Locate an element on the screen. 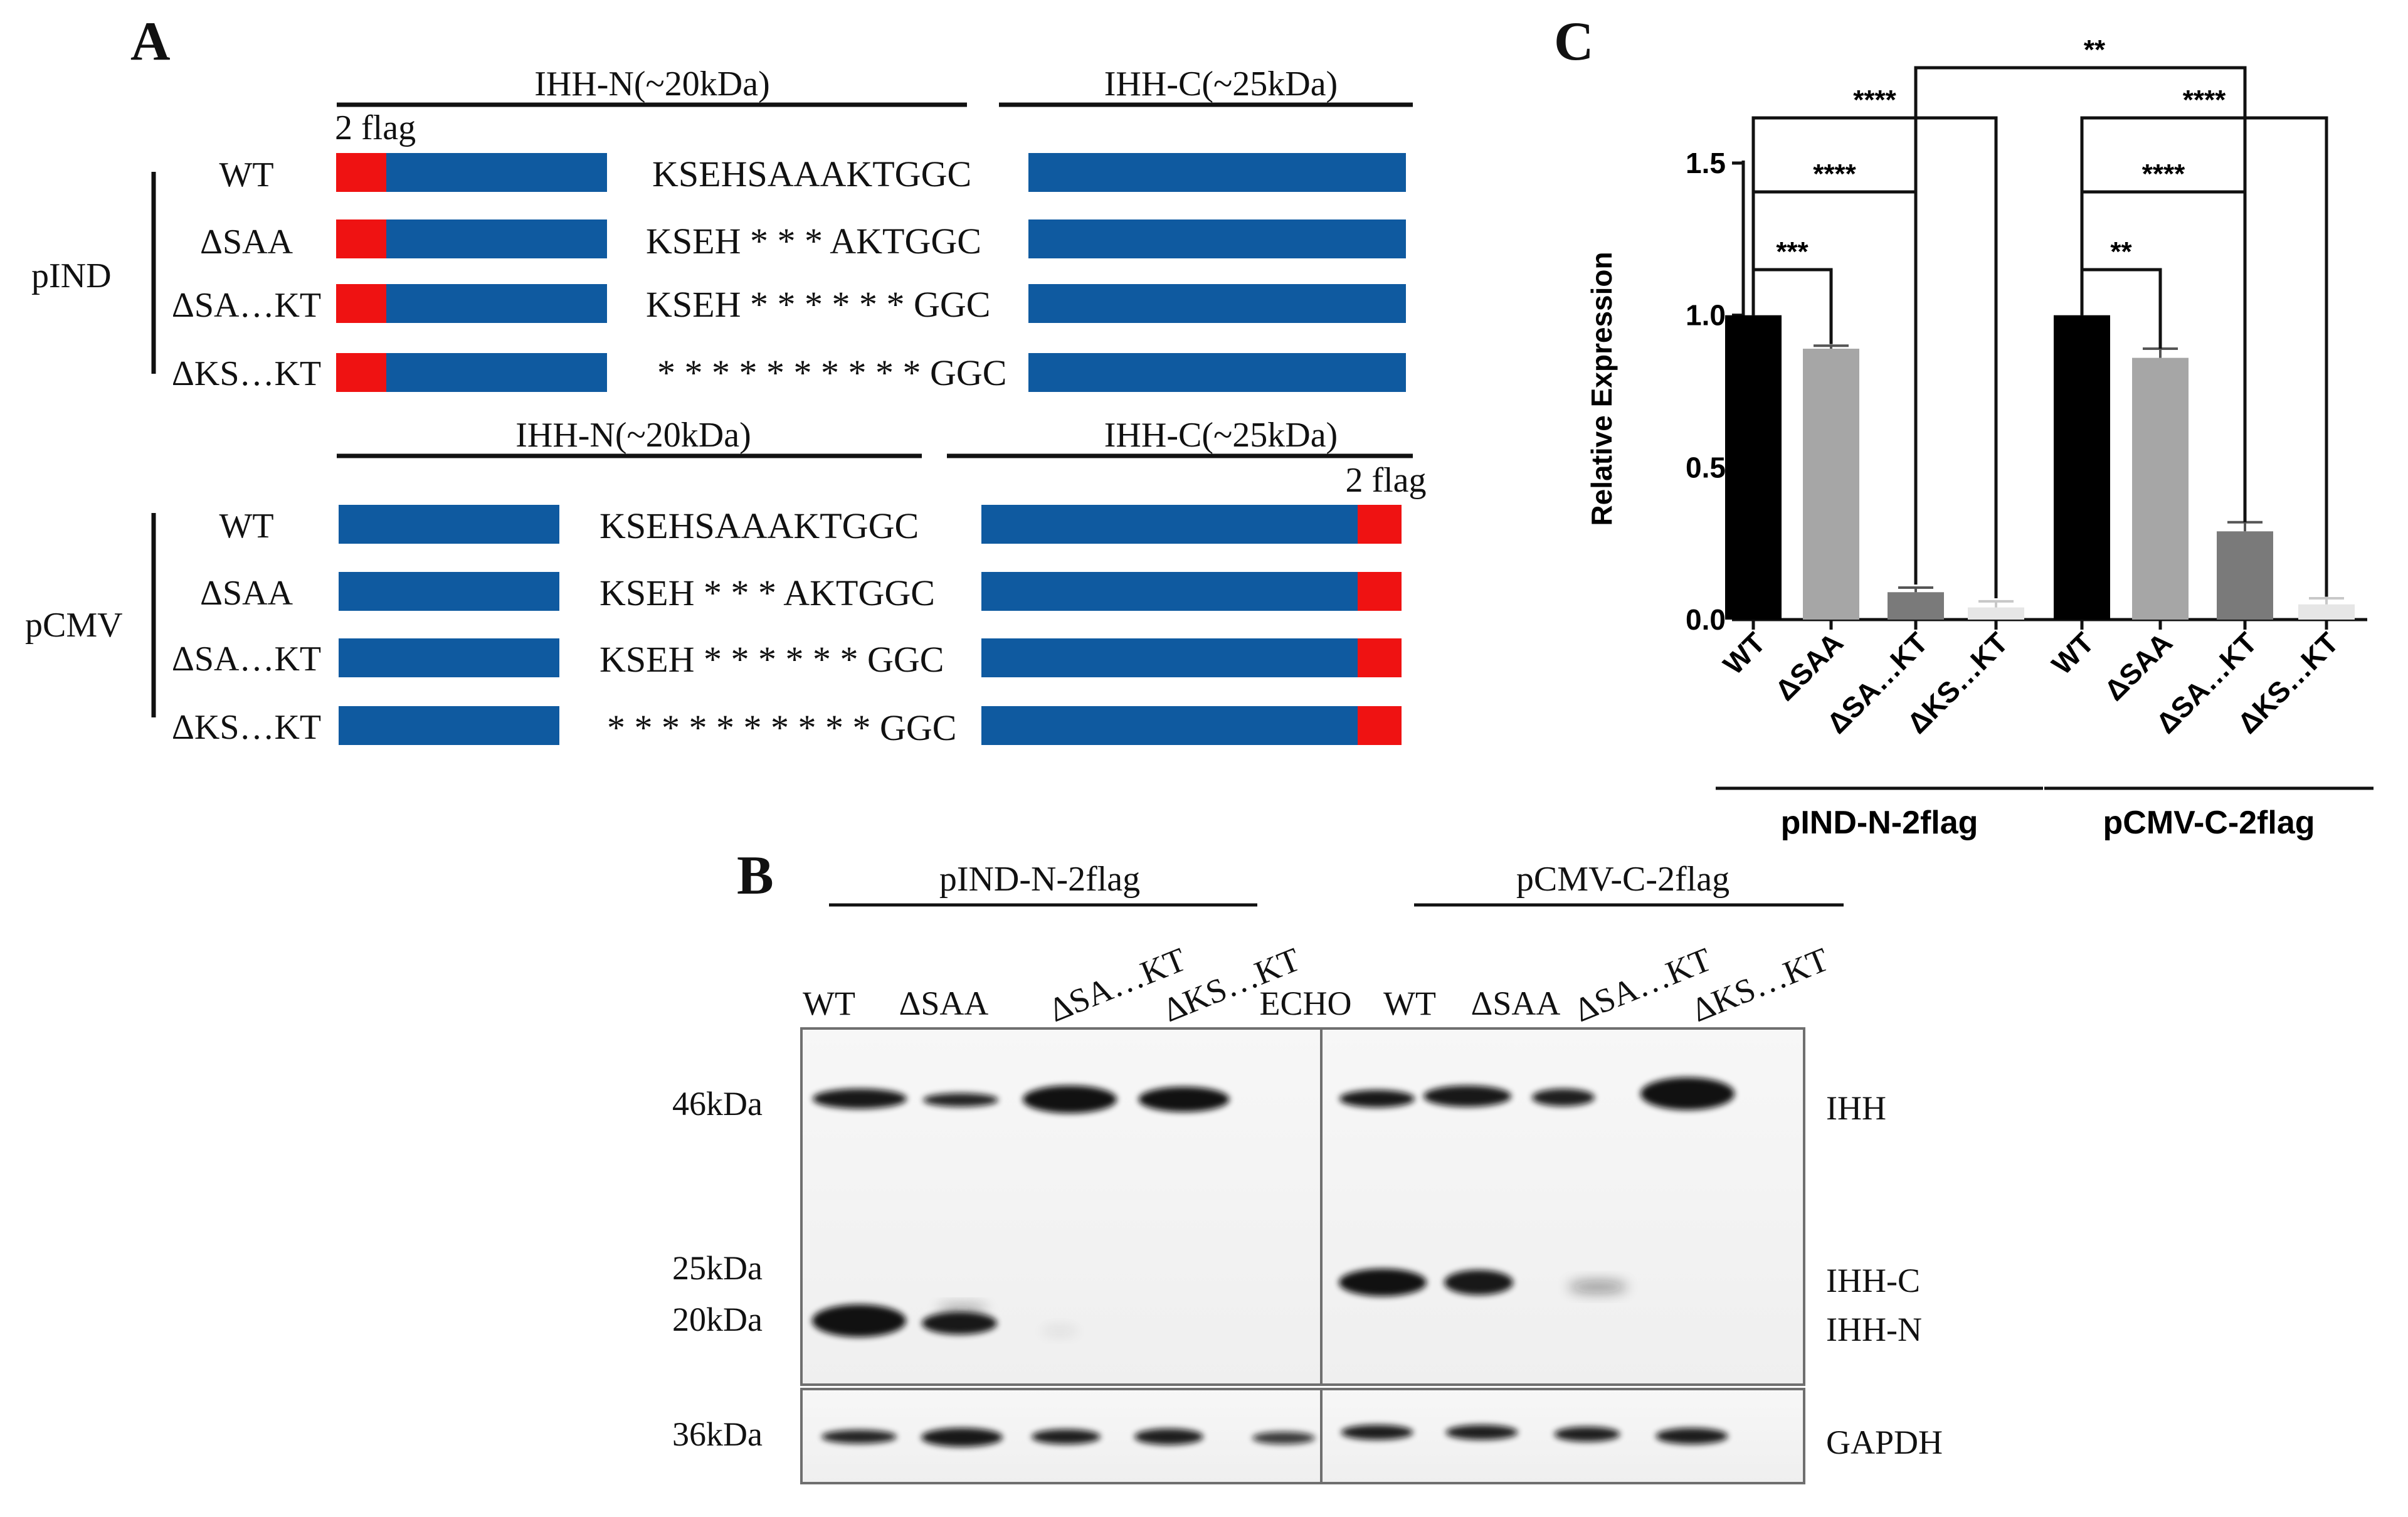 The width and height of the screenshot is (2408, 1517). marker-46kda: 46kDa is located at coordinates (717, 1104).